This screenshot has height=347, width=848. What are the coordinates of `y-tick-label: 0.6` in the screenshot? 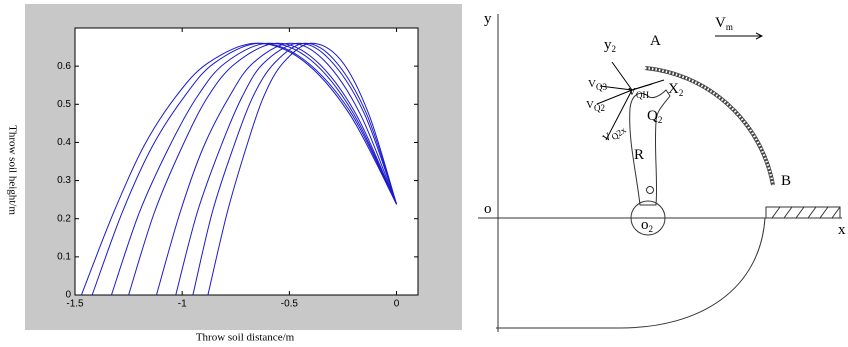 It's located at (64, 66).